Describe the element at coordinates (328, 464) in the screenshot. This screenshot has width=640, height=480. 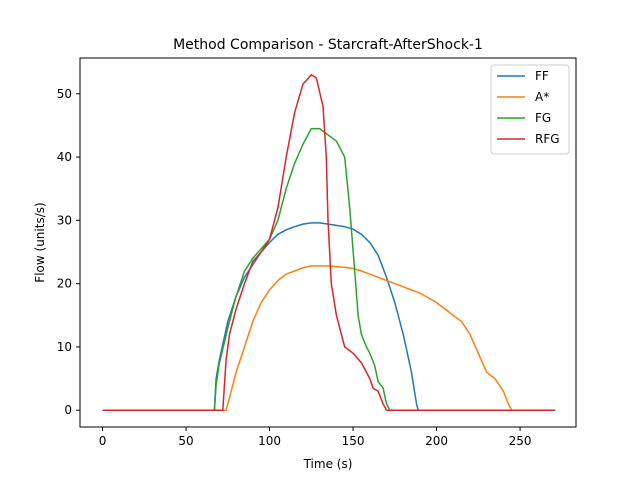
I see `x-axis-label: Time (s)` at that location.